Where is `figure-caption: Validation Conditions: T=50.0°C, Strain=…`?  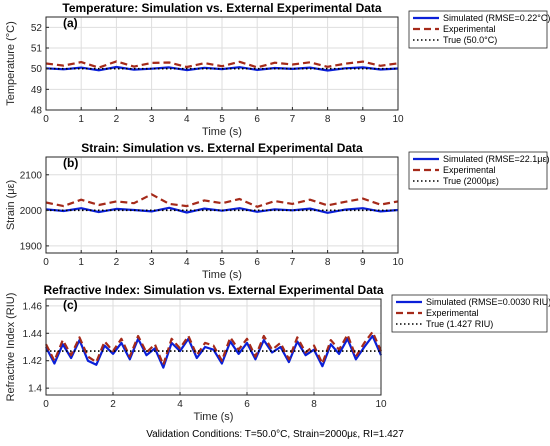 figure-caption: Validation Conditions: T=50.0°C, Strain=… is located at coordinates (275, 434).